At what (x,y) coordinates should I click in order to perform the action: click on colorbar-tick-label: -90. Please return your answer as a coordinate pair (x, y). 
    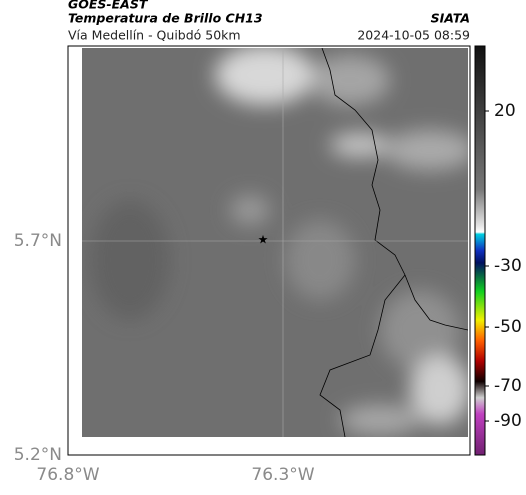
    Looking at the image, I should click on (508, 421).